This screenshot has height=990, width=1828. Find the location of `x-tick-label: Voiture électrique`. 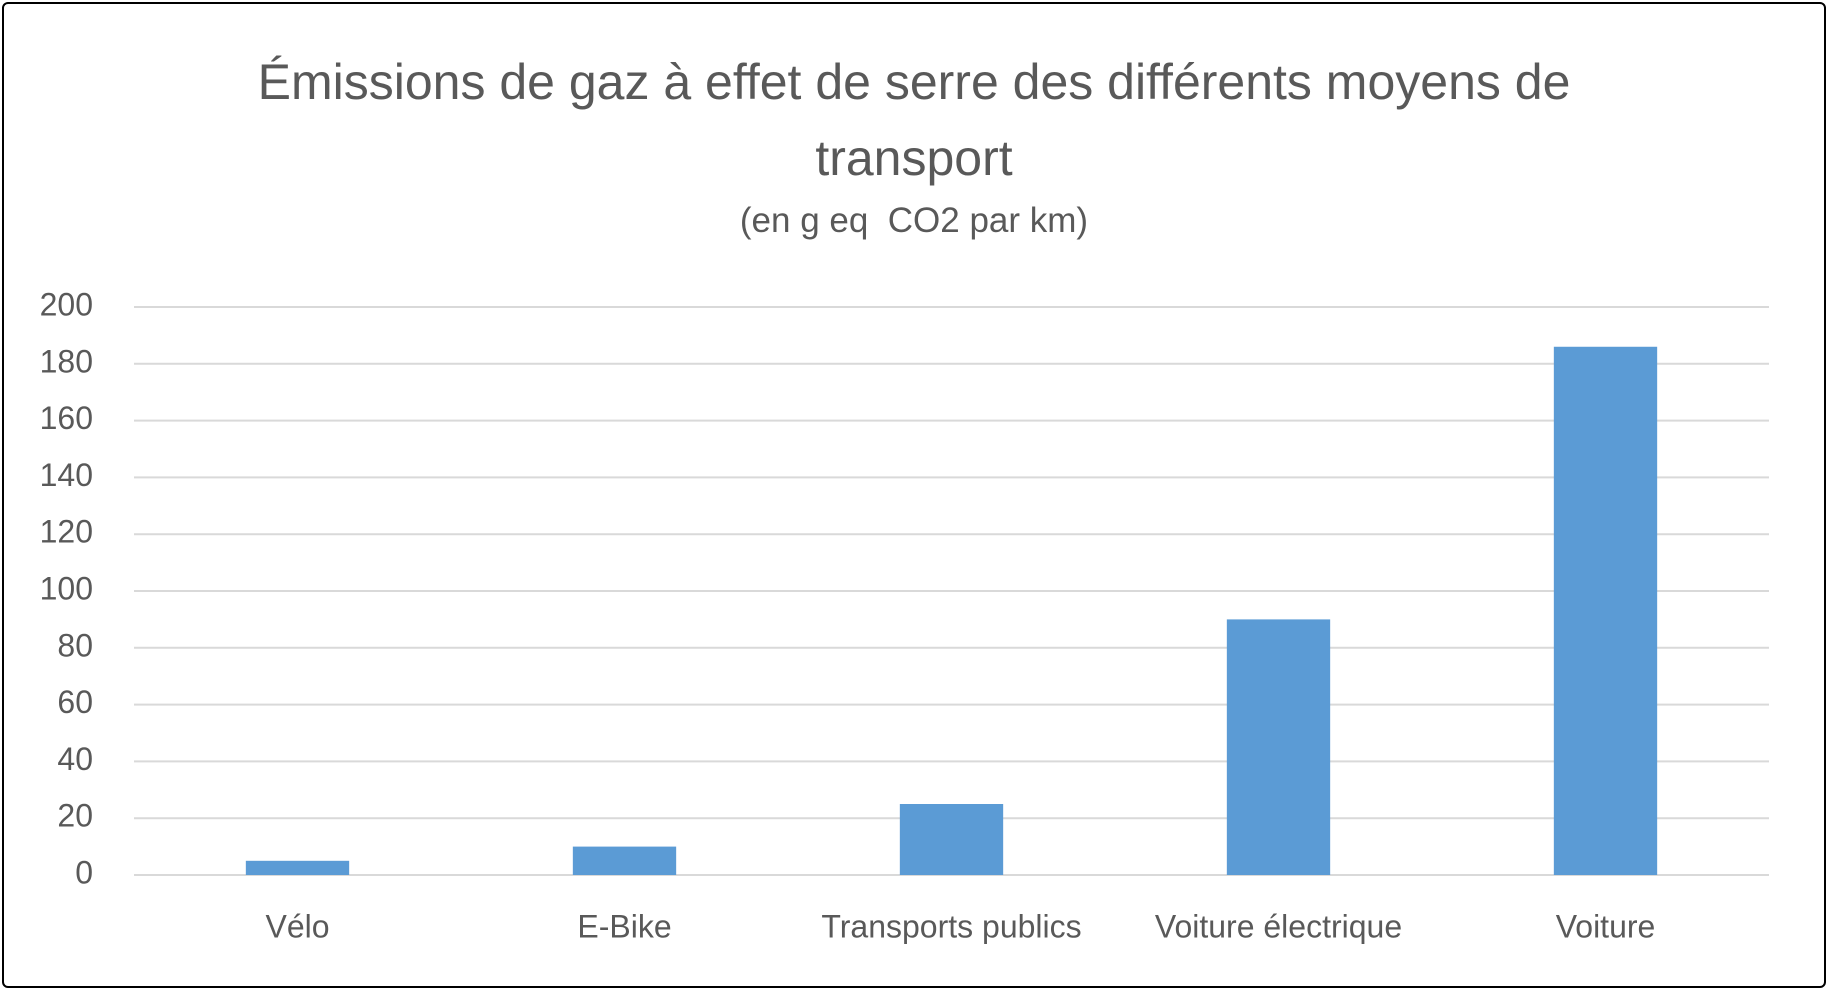

x-tick-label: Voiture électrique is located at coordinates (1278, 926).